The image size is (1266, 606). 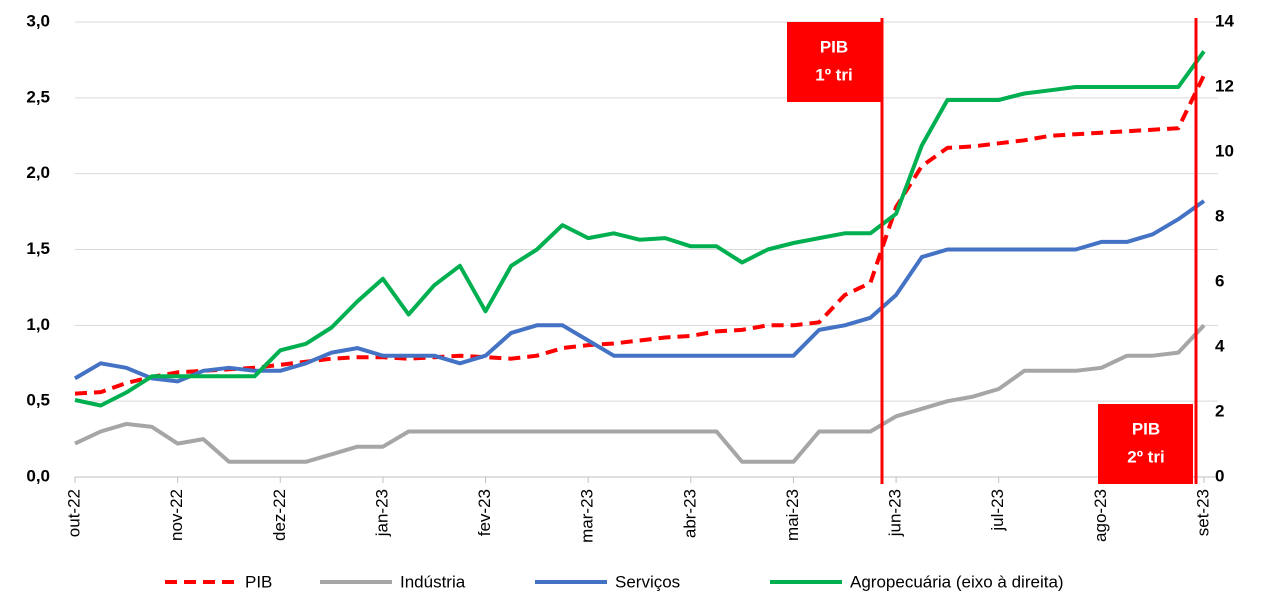 I want to click on y2-tick-label: 6, so click(x=1219, y=280).